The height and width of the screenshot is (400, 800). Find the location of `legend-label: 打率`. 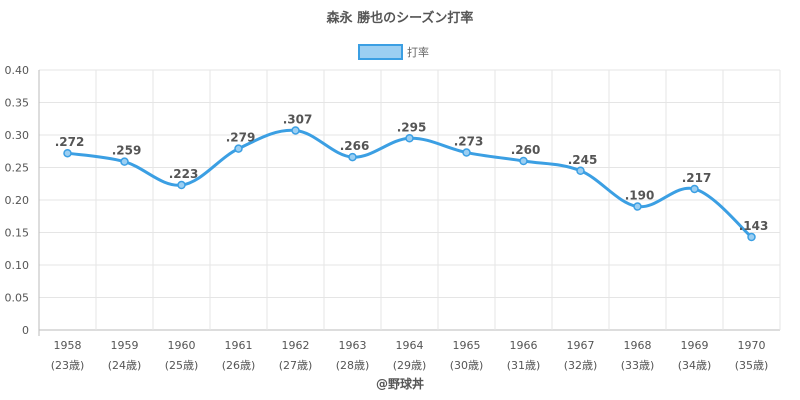

legend-label: 打率 is located at coordinates (418, 52).